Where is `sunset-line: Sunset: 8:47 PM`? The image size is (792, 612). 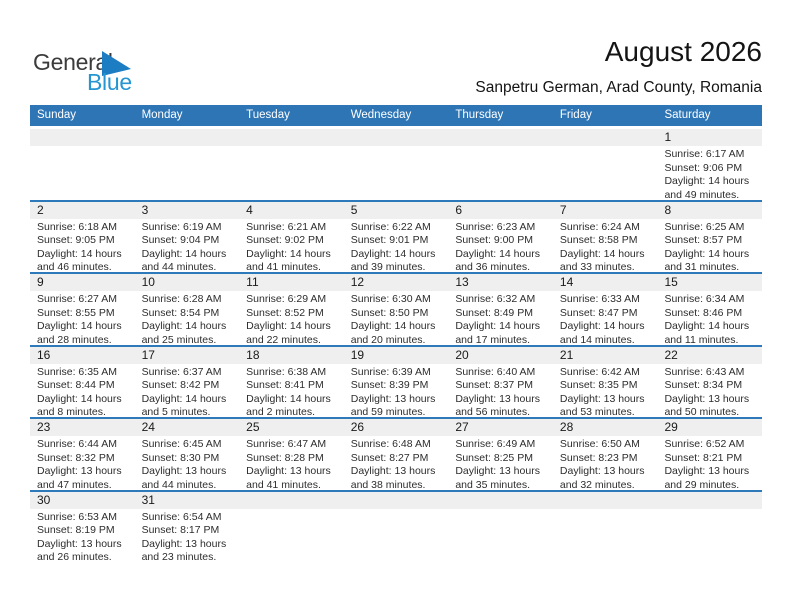
sunset-line: Sunset: 8:47 PM is located at coordinates (598, 312).